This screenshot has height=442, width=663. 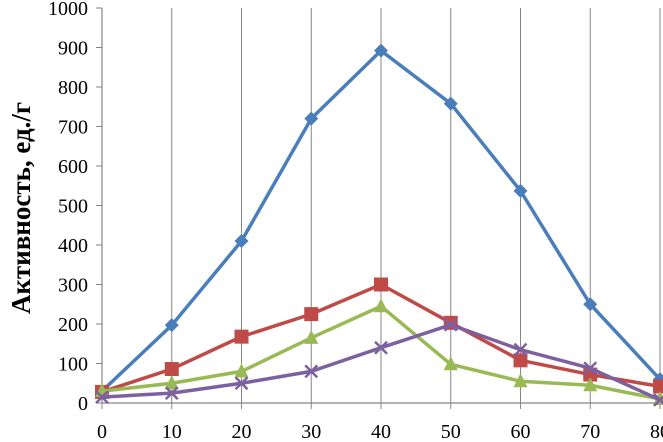 What do you see at coordinates (73, 246) in the screenshot?
I see `y-tick-label: 400` at bounding box center [73, 246].